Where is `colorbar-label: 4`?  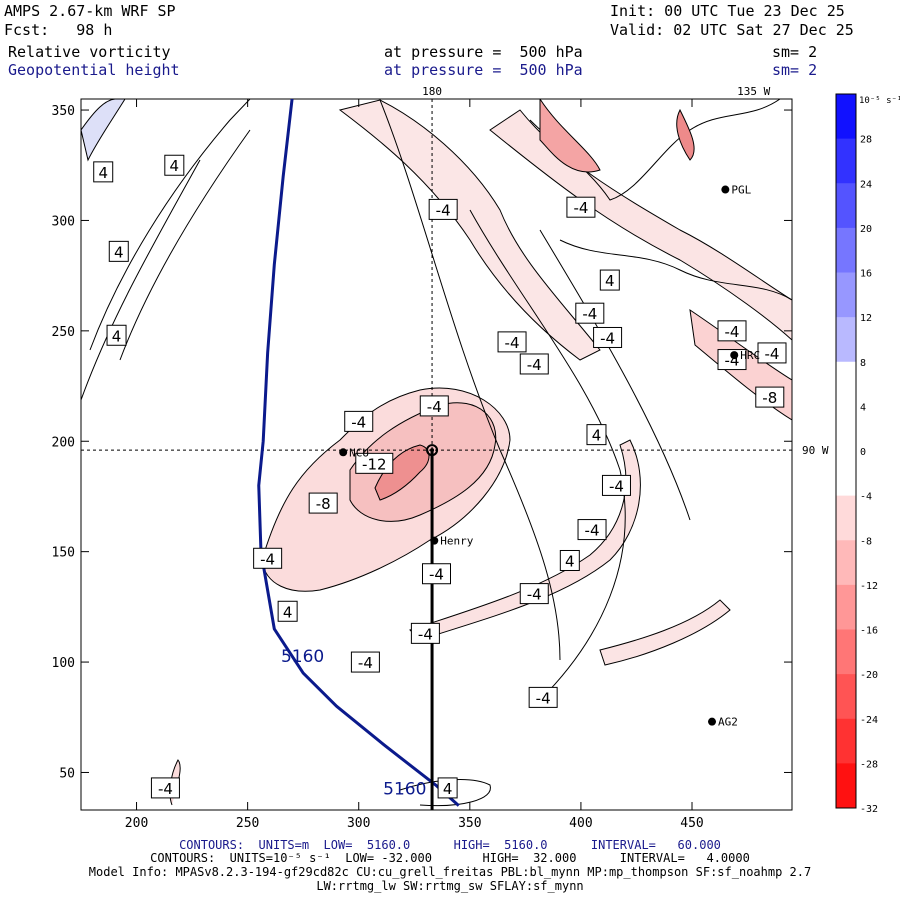
colorbar-label: 4 is located at coordinates (863, 407).